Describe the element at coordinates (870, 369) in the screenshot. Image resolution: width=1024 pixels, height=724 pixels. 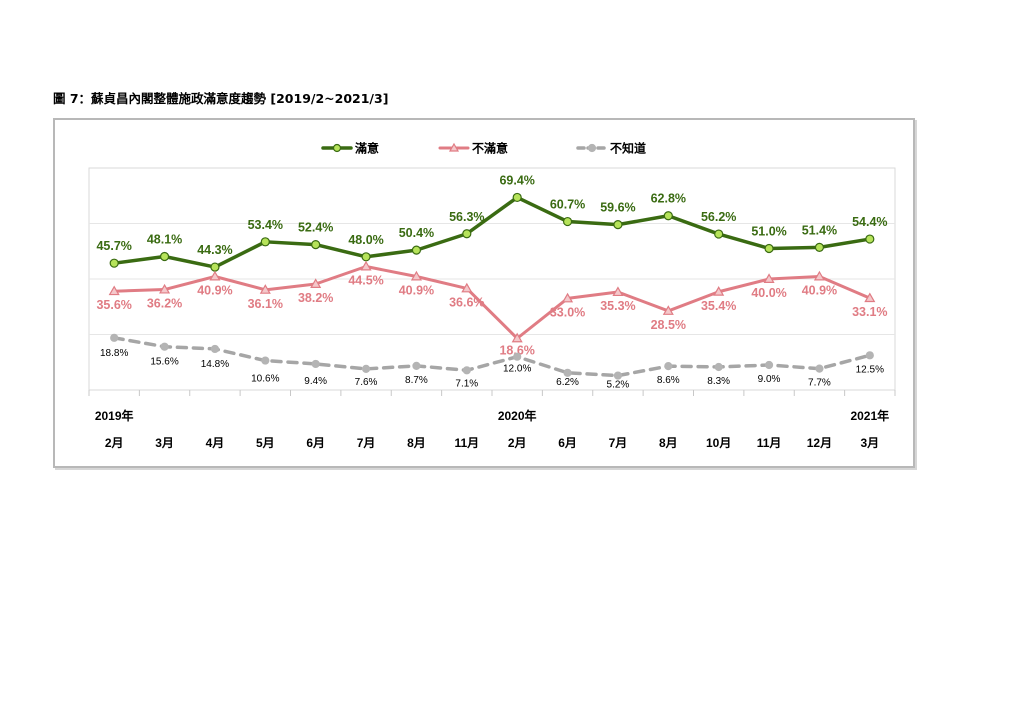
I see `data-label-unknown: 12.5%` at that location.